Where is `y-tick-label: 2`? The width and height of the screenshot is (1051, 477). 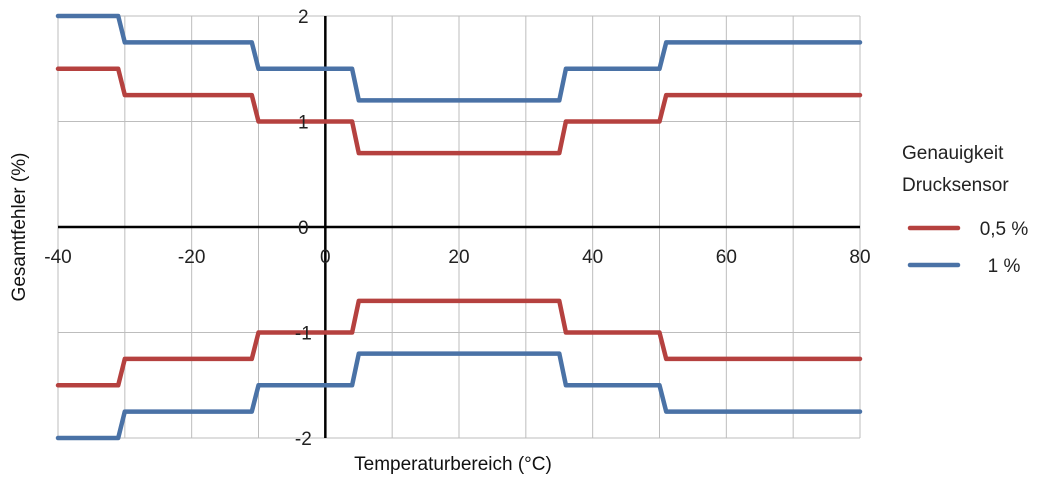 y-tick-label: 2 is located at coordinates (303, 17).